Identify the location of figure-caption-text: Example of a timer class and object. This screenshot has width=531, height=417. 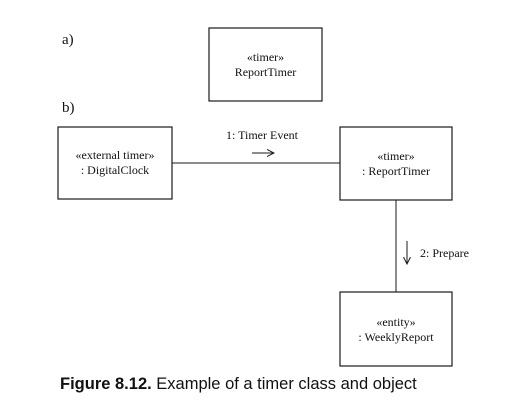
(284, 384).